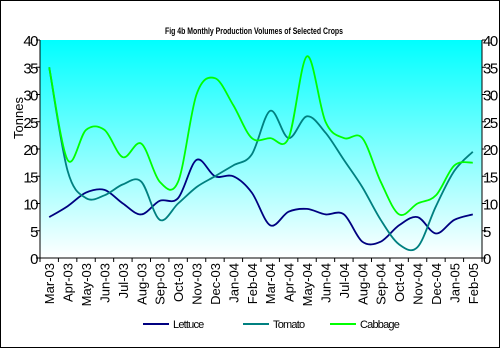  I want to click on x-tick-label: Sep-04, so click(381, 284).